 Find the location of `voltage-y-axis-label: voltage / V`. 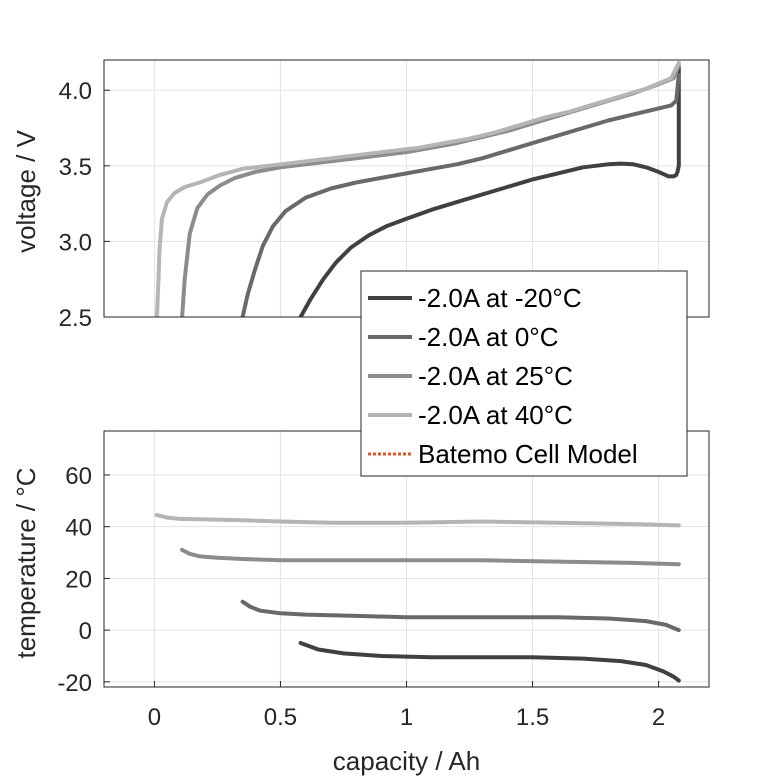

voltage-y-axis-label: voltage / V is located at coordinates (26, 191).